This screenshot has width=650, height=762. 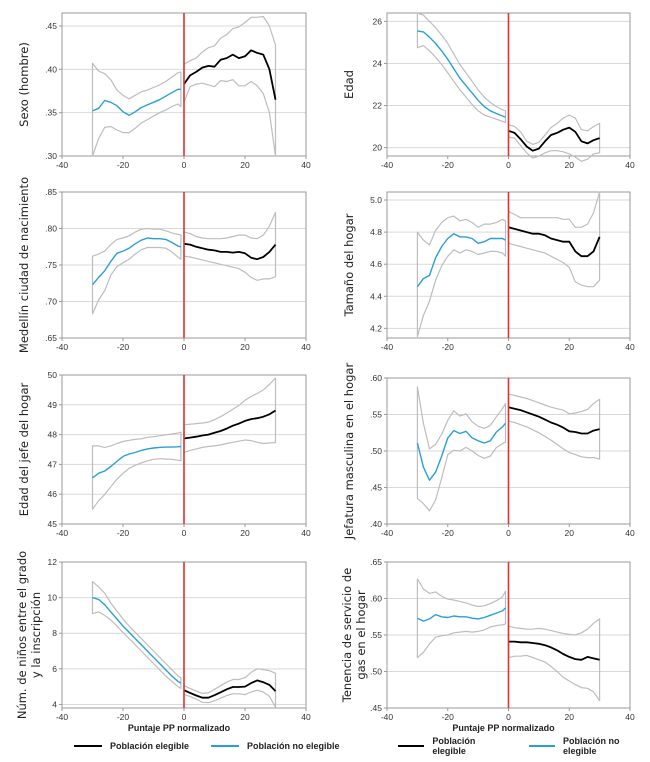 What do you see at coordinates (347, 635) in the screenshot?
I see `y-axis-label-line: Tenencia de servicio de` at bounding box center [347, 635].